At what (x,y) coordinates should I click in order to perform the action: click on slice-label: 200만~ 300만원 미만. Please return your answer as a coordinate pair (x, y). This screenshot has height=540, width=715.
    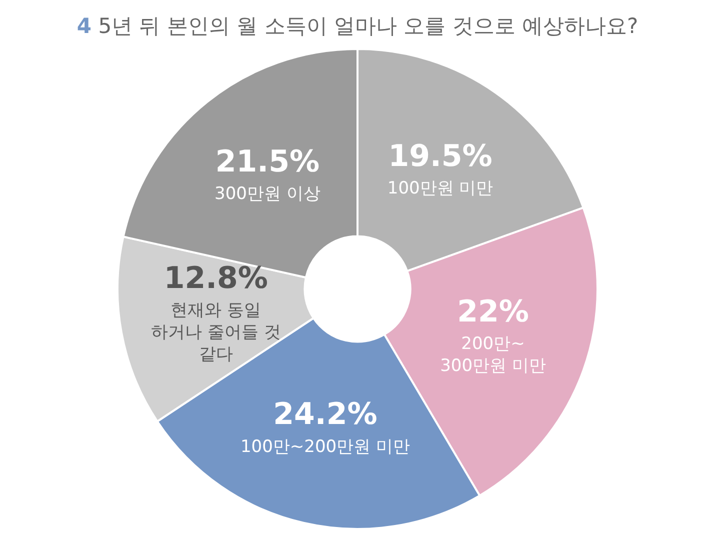
    Looking at the image, I should click on (493, 355).